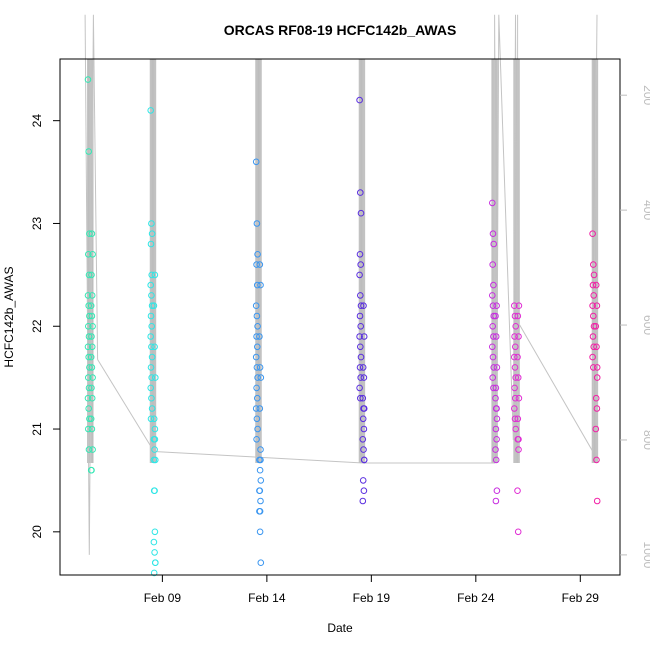 The height and width of the screenshot is (650, 650). I want to click on x-axis: Feb 09 Feb 14 Feb 19 Feb 24 Feb 29, so click(372, 590).